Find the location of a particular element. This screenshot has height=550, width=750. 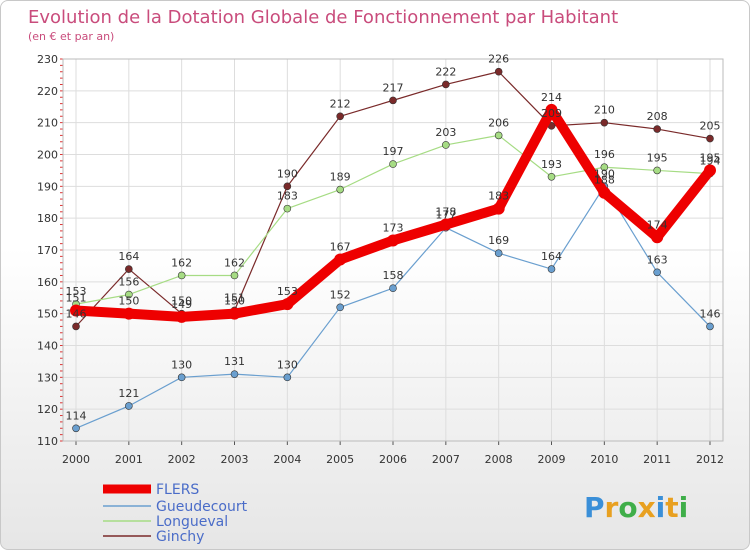

legend-label-gueudecourt: Gueudecourt is located at coordinates (202, 507).